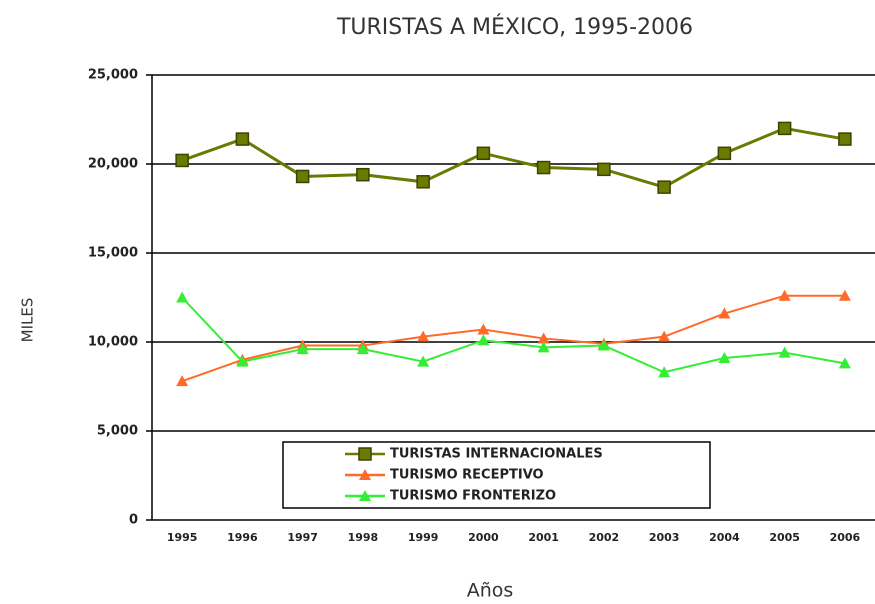 The image size is (875, 604). What do you see at coordinates (302, 537) in the screenshot?
I see `x-tick-label: 1997` at bounding box center [302, 537].